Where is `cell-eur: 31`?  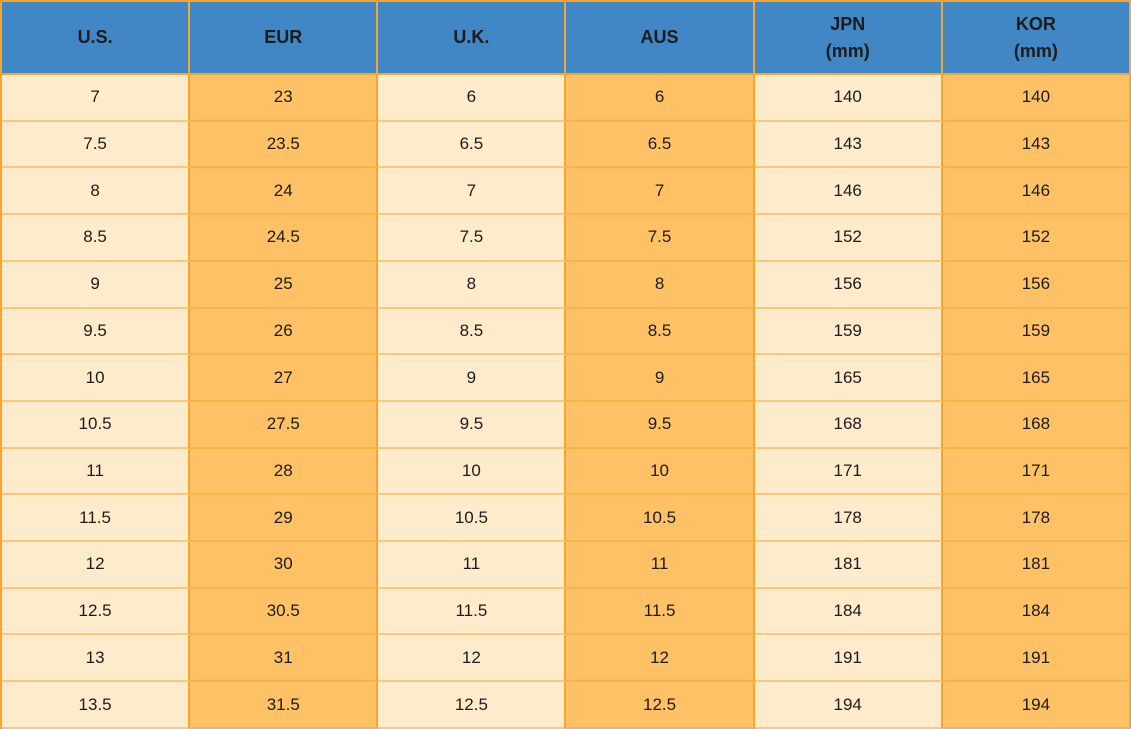
cell-eur: 31 is located at coordinates (284, 659).